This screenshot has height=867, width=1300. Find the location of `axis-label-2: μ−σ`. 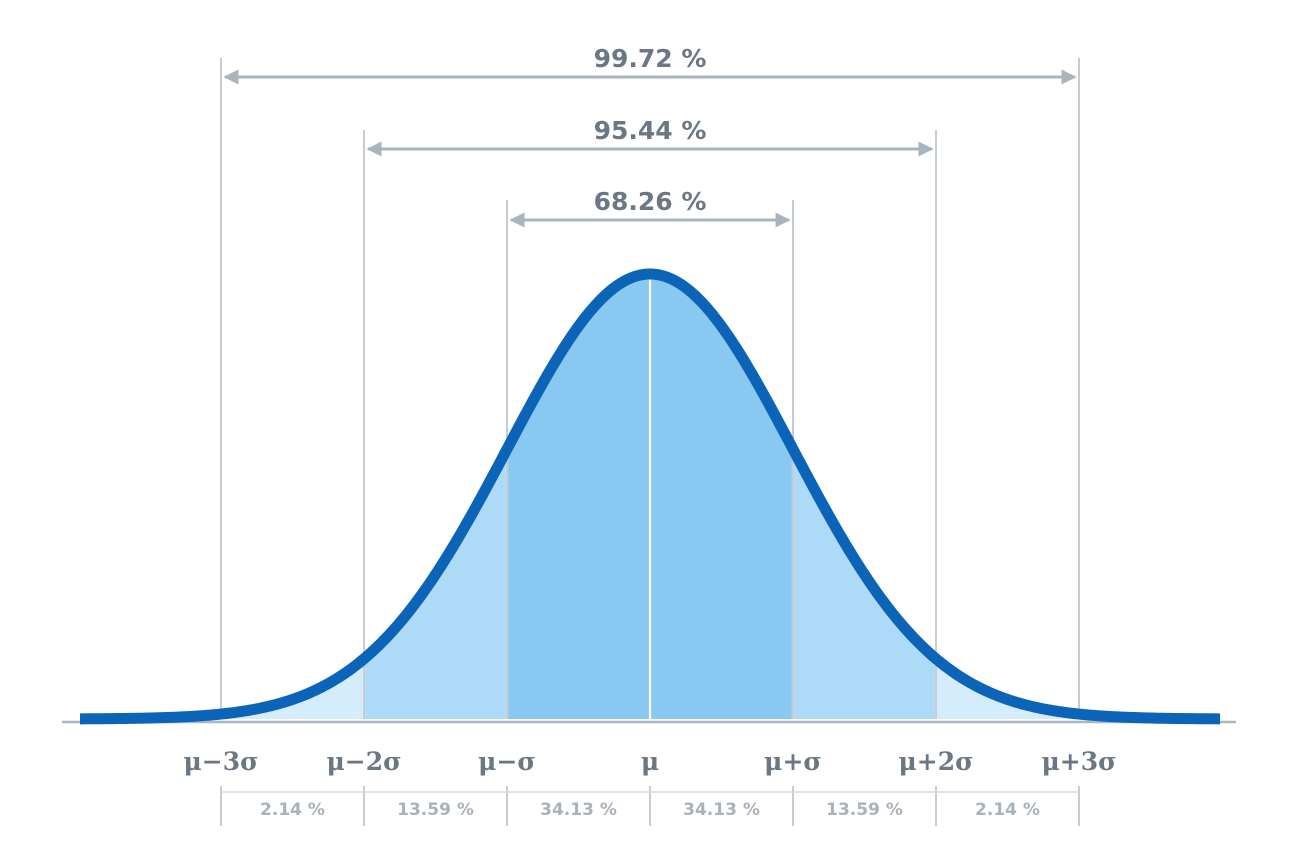

axis-label-2: μ−σ is located at coordinates (507, 761).